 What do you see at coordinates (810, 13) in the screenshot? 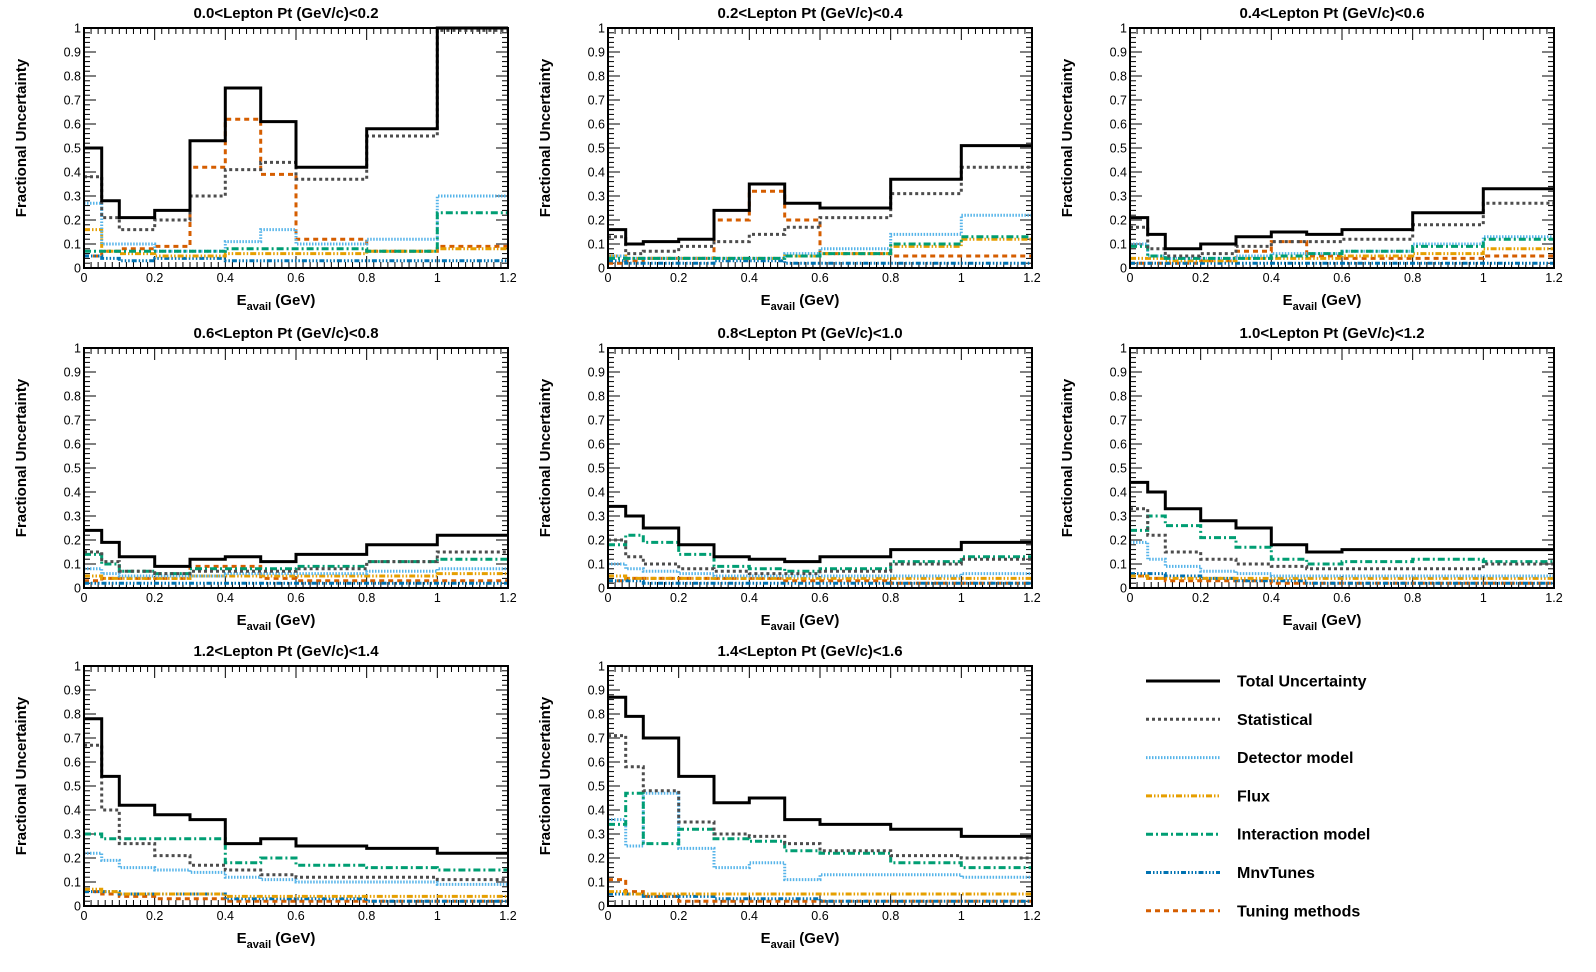
I see `chart-title: 0.2<Lepton Pt (GeV/c)<0.4` at bounding box center [810, 13].